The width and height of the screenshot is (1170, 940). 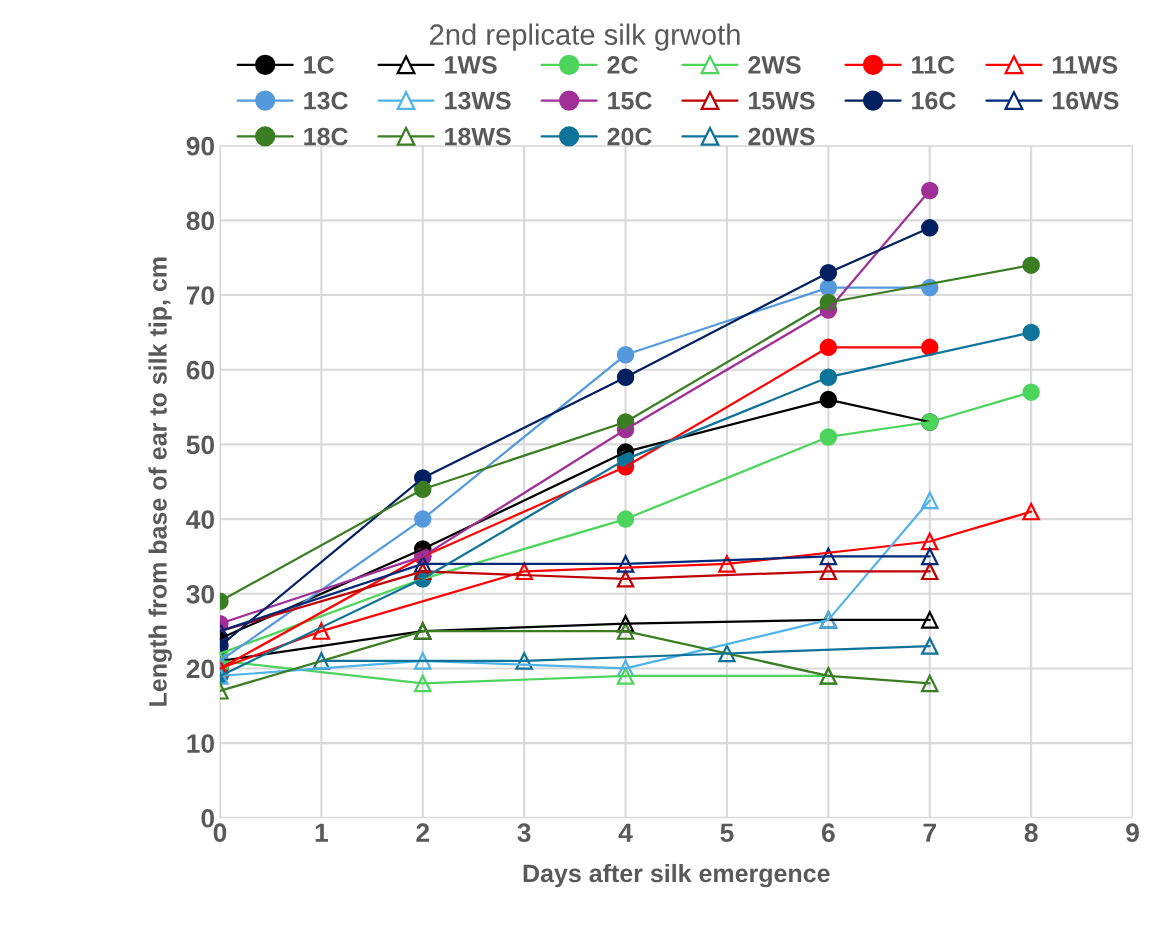 I want to click on x-tick-label: 9, so click(x=1132, y=833).